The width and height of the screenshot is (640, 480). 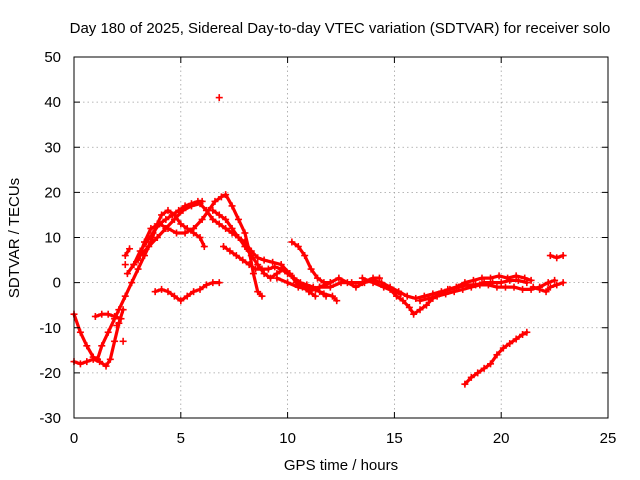 I want to click on y-tick-label: -10, so click(x=50, y=328).